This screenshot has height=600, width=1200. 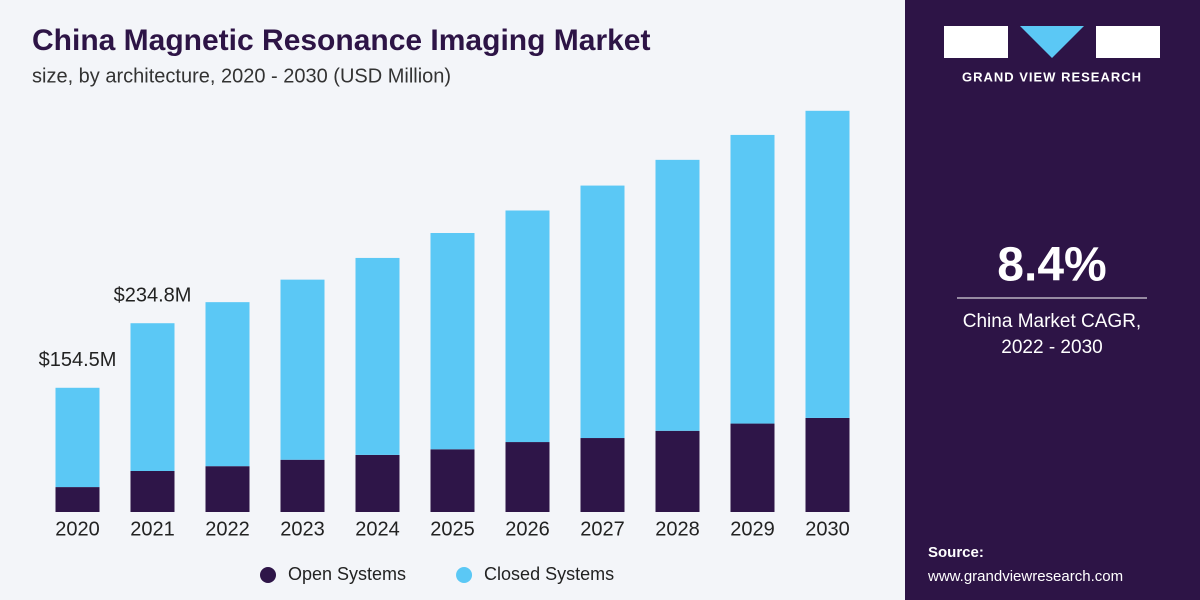 I want to click on x-tick-label: 2027, so click(x=602, y=529).